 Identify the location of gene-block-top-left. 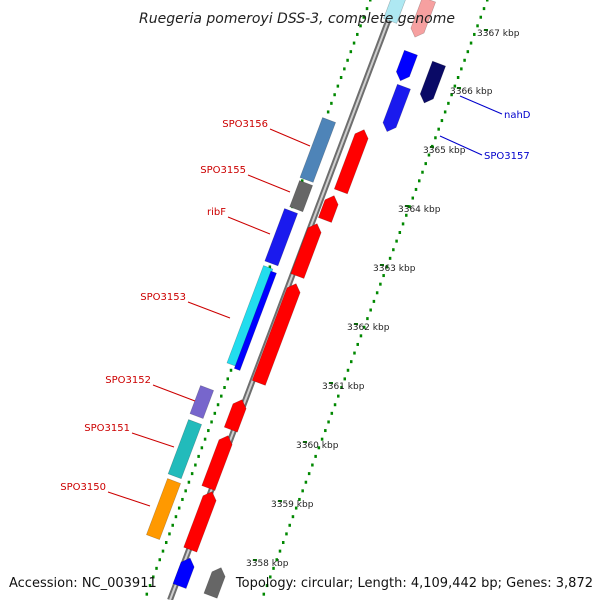
(394, 12).